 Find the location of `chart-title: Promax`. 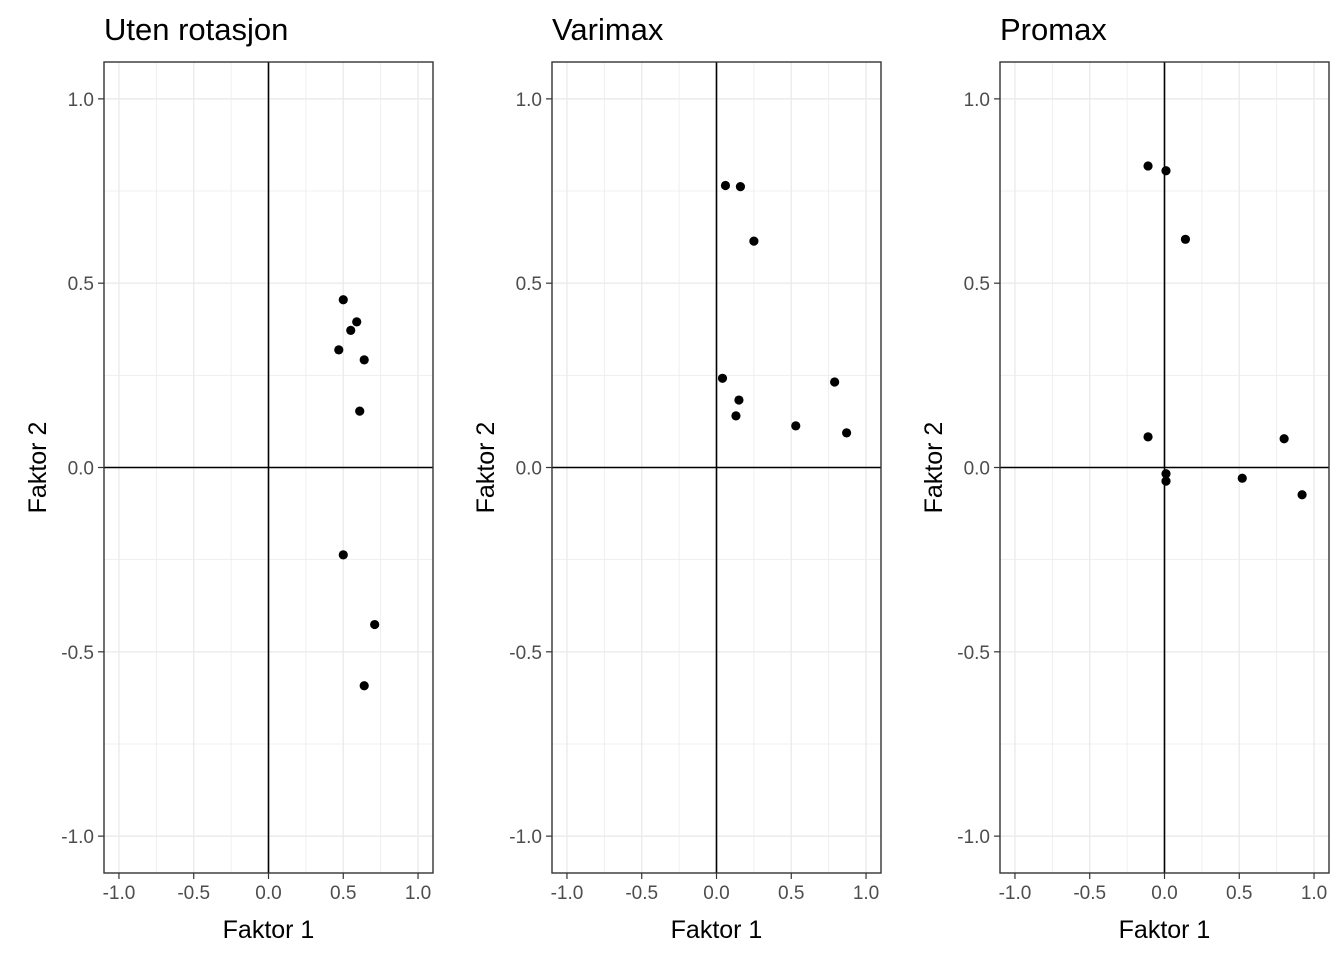

chart-title: Promax is located at coordinates (1053, 29).